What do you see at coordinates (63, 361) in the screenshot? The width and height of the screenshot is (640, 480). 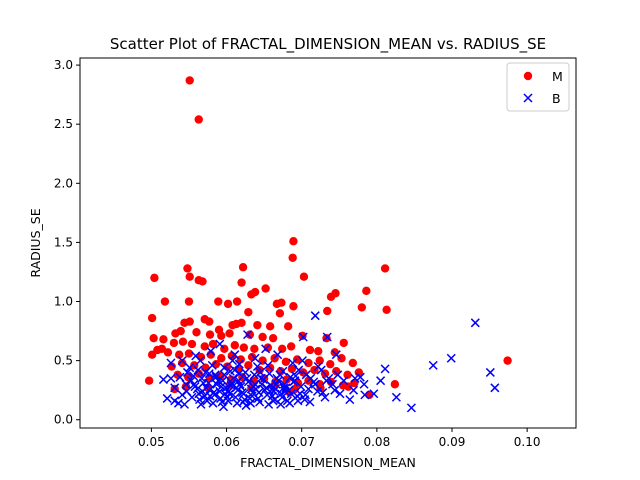 I see `y-tick-label: 0.5` at bounding box center [63, 361].